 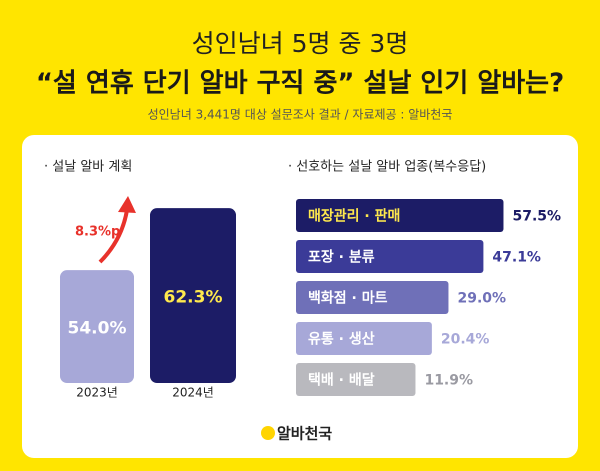 What do you see at coordinates (97, 329) in the screenshot?
I see `value-label: 54.0%` at bounding box center [97, 329].